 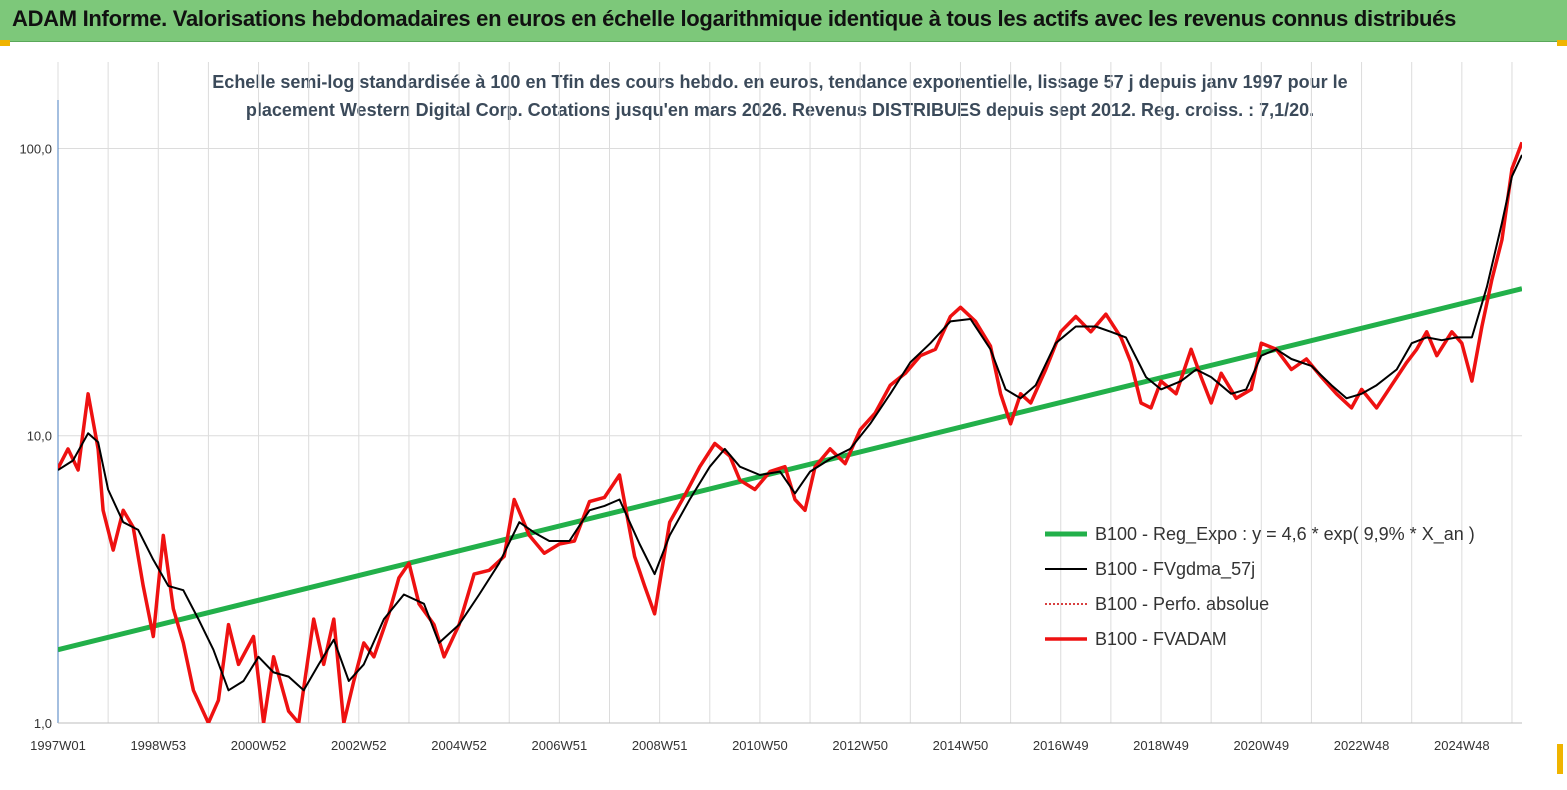 What do you see at coordinates (961, 745) in the screenshot?
I see `x-tick-label: 2014W50` at bounding box center [961, 745].